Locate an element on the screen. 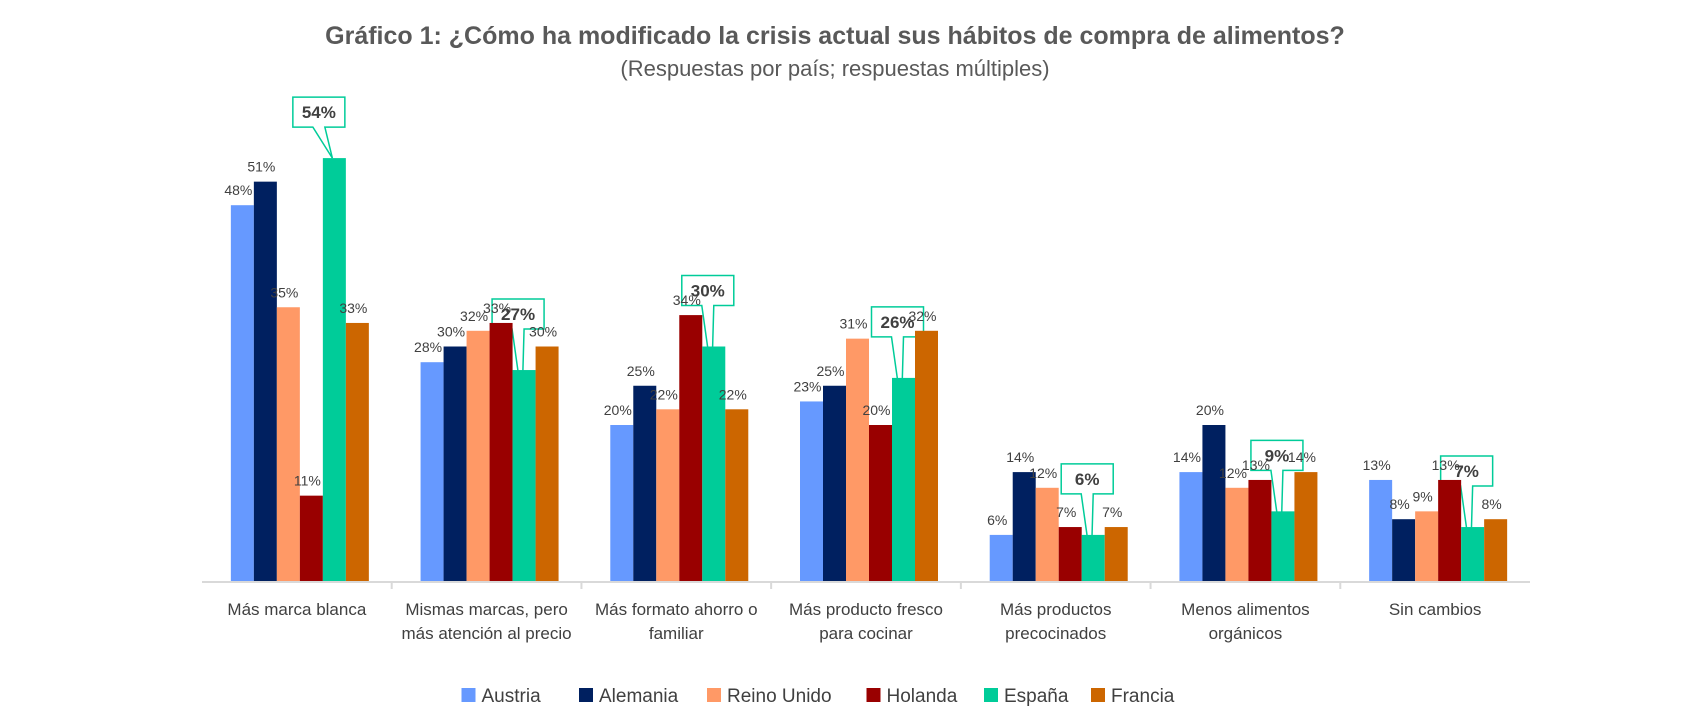 The height and width of the screenshot is (715, 1708). category-label: más atención al precio is located at coordinates (487, 633).